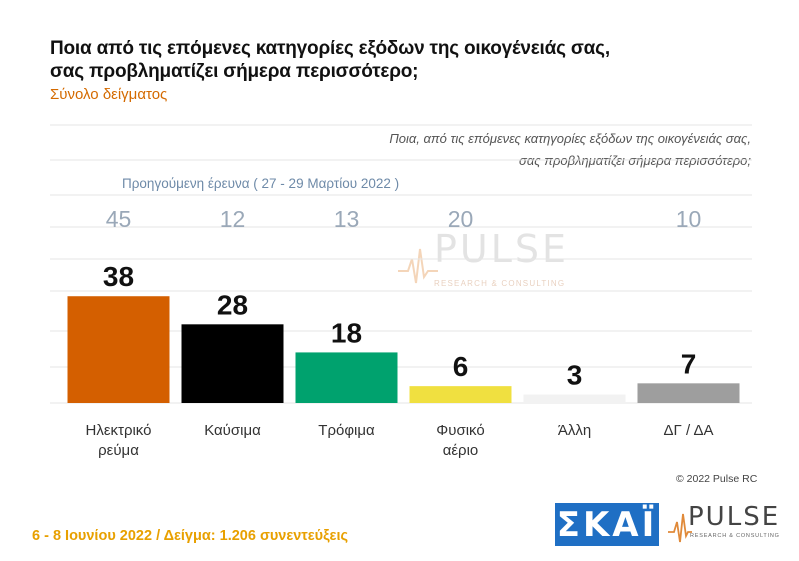 The height and width of the screenshot is (561, 799). What do you see at coordinates (717, 479) in the screenshot?
I see `copyright-text: © 2022 Pulse RC` at bounding box center [717, 479].